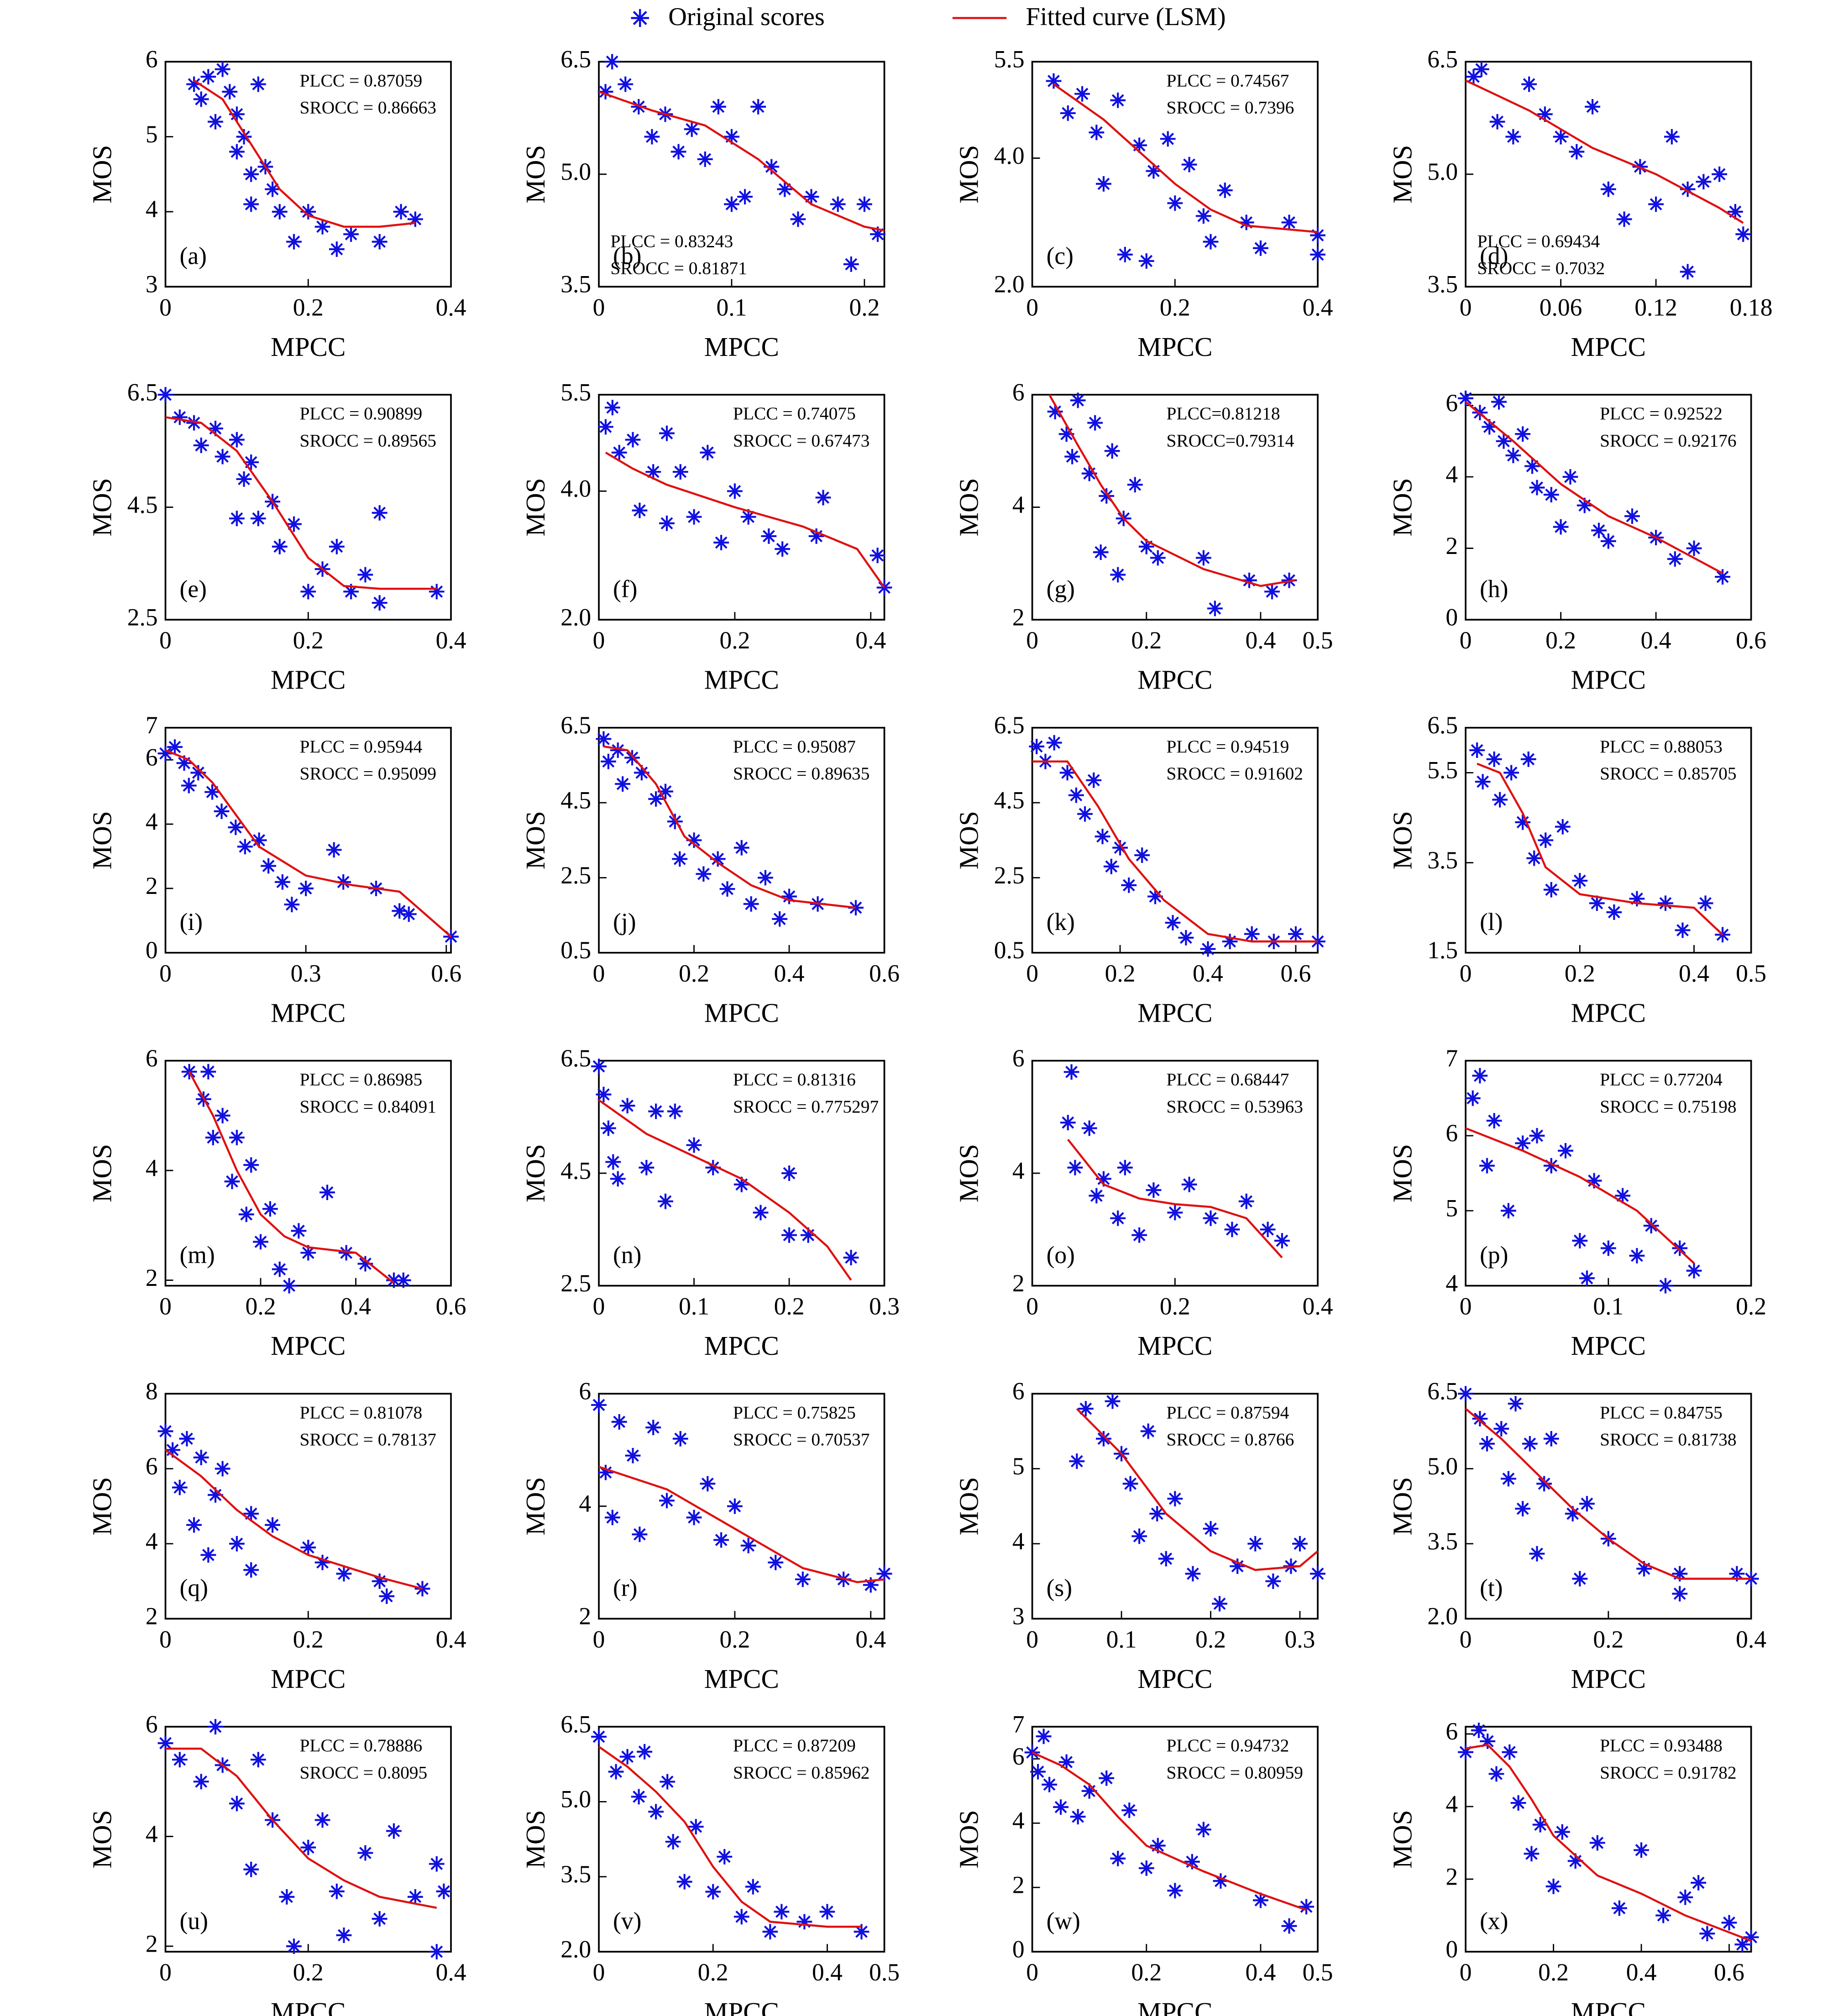 The width and height of the screenshot is (1833, 2016). I want to click on annotation: PLCC = 0.86985, so click(361, 1080).